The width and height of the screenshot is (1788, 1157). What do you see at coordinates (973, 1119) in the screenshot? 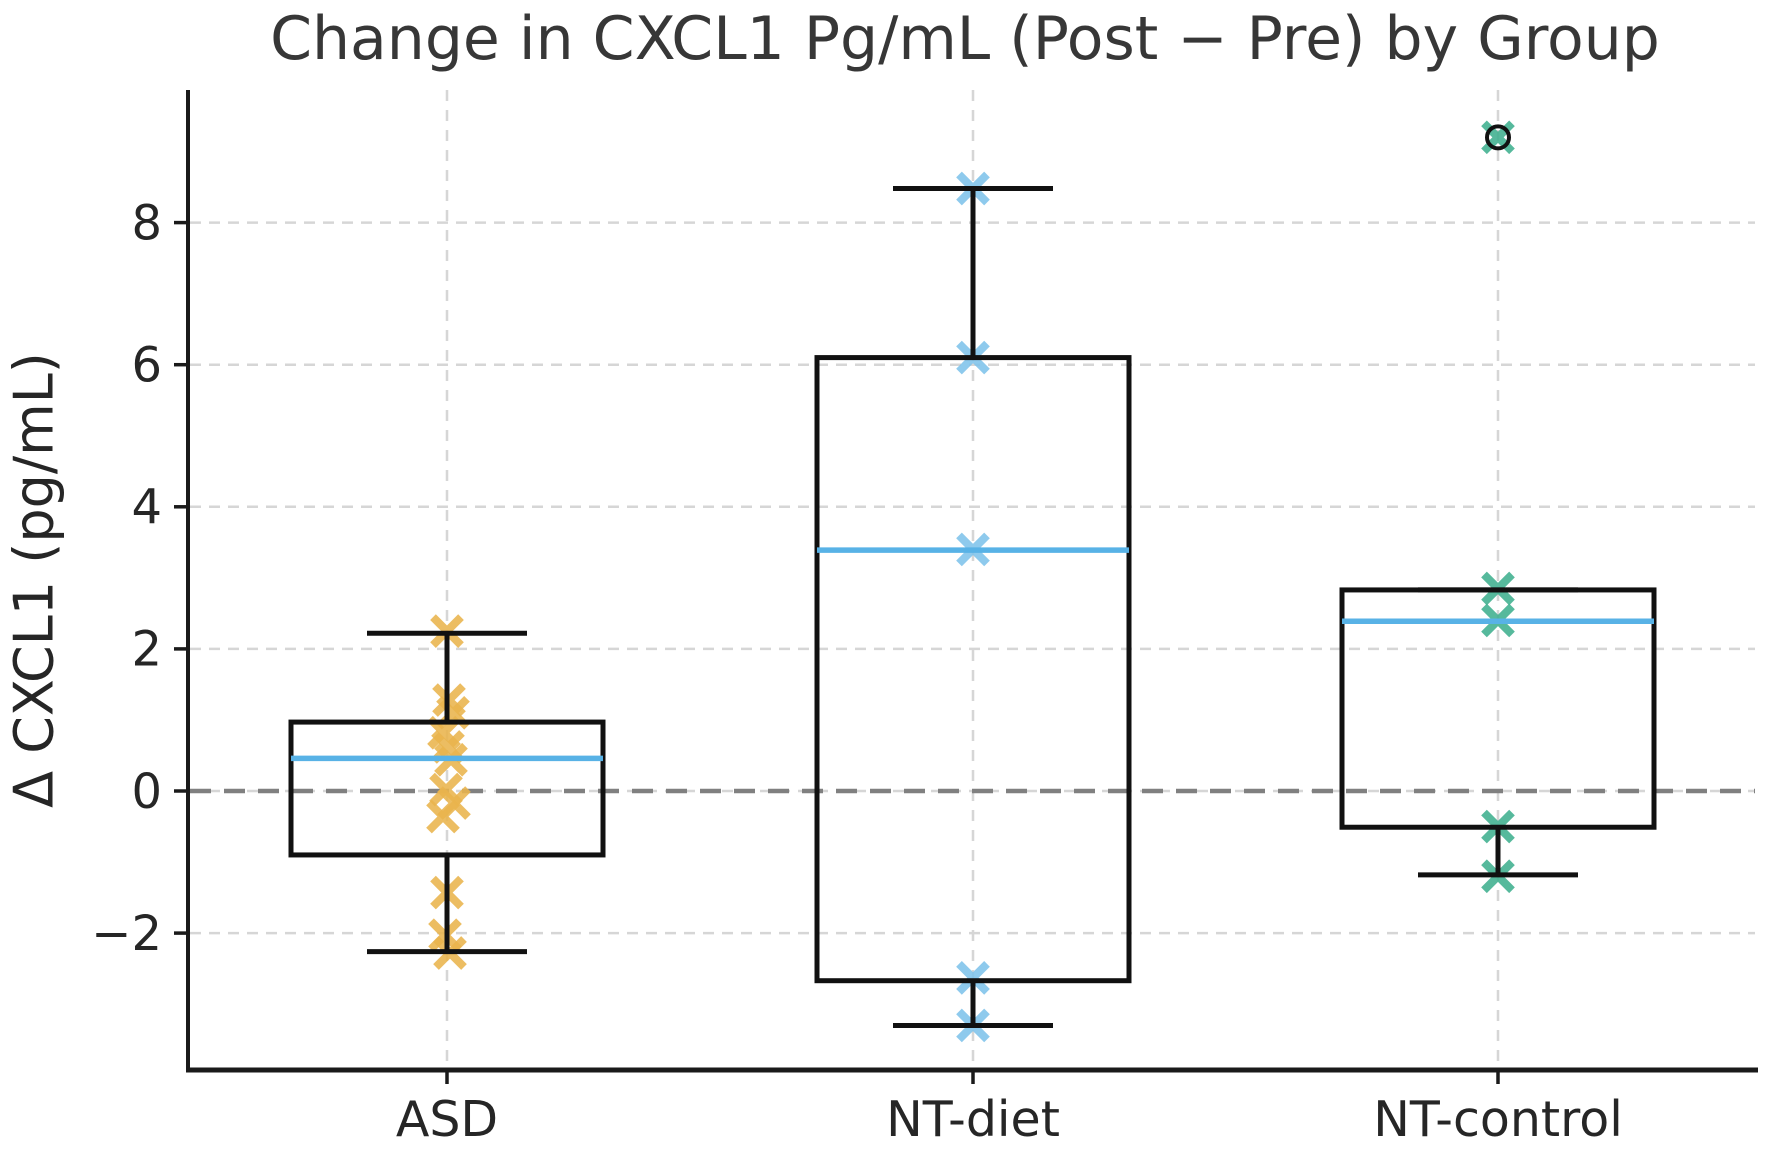
I see `x-tick-label: NT-diet` at bounding box center [973, 1119].